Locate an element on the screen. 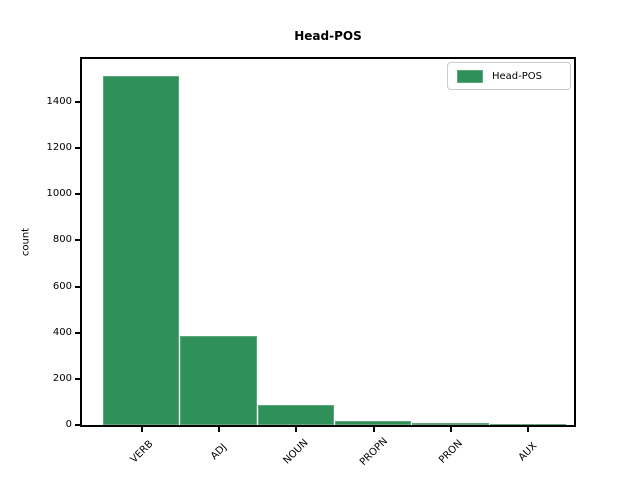 This screenshot has height=480, width=640. x-tick-label-verb: VERB is located at coordinates (142, 452).